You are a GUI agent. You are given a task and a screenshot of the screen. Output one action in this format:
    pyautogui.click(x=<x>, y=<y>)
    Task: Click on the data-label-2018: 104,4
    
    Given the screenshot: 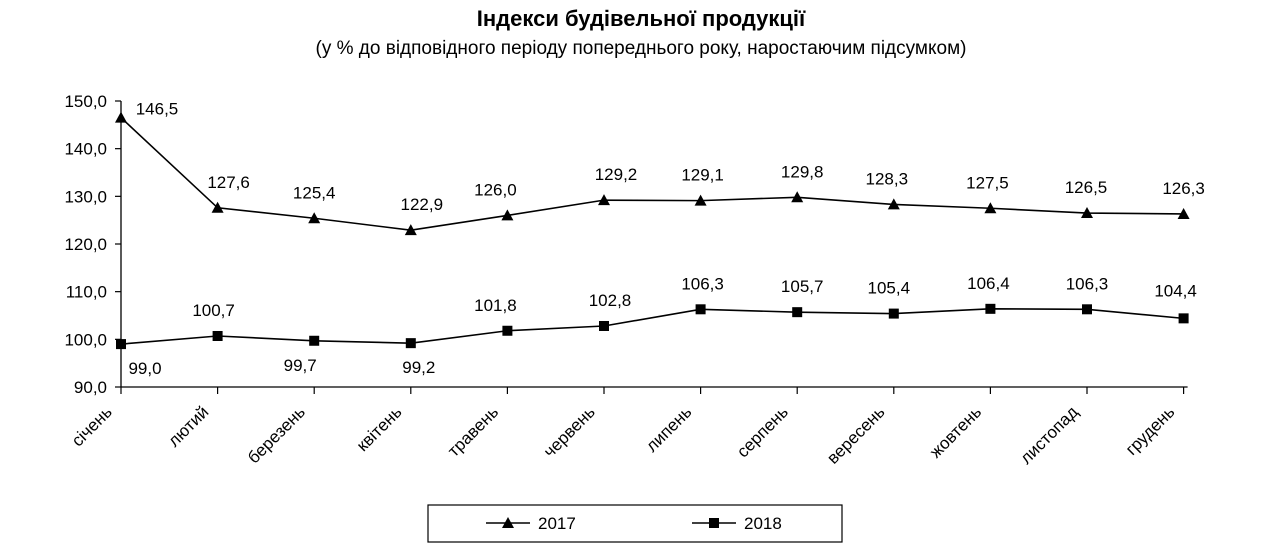 What is the action you would take?
    pyautogui.click(x=1175, y=290)
    